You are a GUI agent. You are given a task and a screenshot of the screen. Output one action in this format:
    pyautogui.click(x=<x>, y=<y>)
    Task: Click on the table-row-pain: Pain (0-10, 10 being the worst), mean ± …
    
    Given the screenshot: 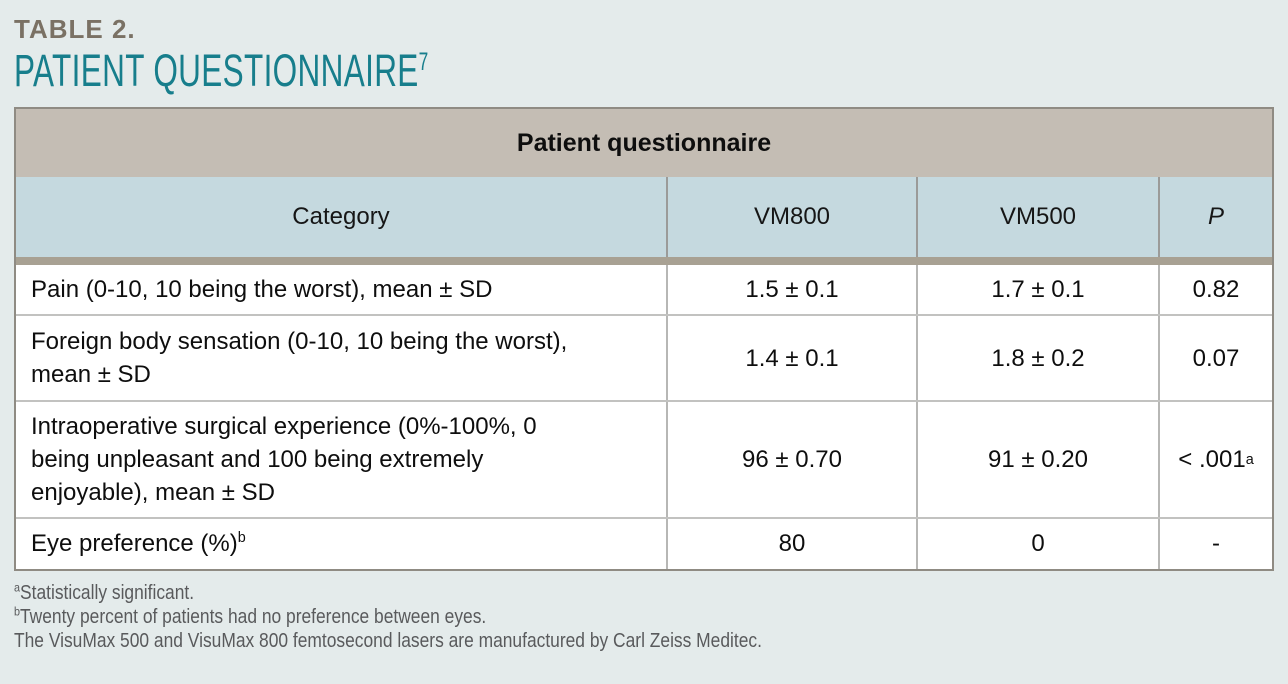 What is the action you would take?
    pyautogui.click(x=644, y=290)
    